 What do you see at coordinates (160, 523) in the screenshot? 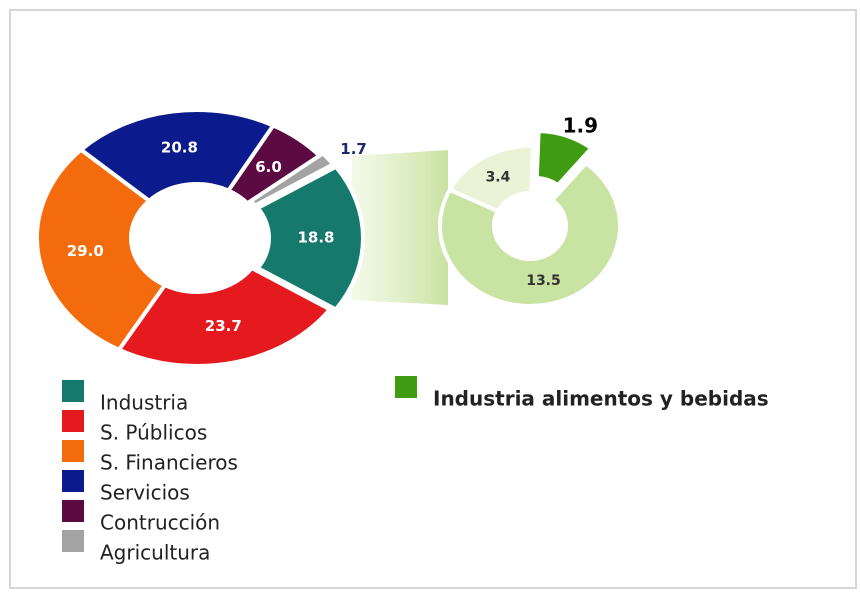
I see `legend-label: Contrucción` at bounding box center [160, 523].